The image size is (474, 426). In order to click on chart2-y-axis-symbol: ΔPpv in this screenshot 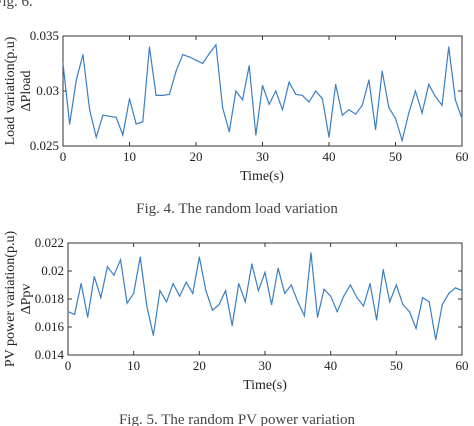, I will do `click(26, 299)`.